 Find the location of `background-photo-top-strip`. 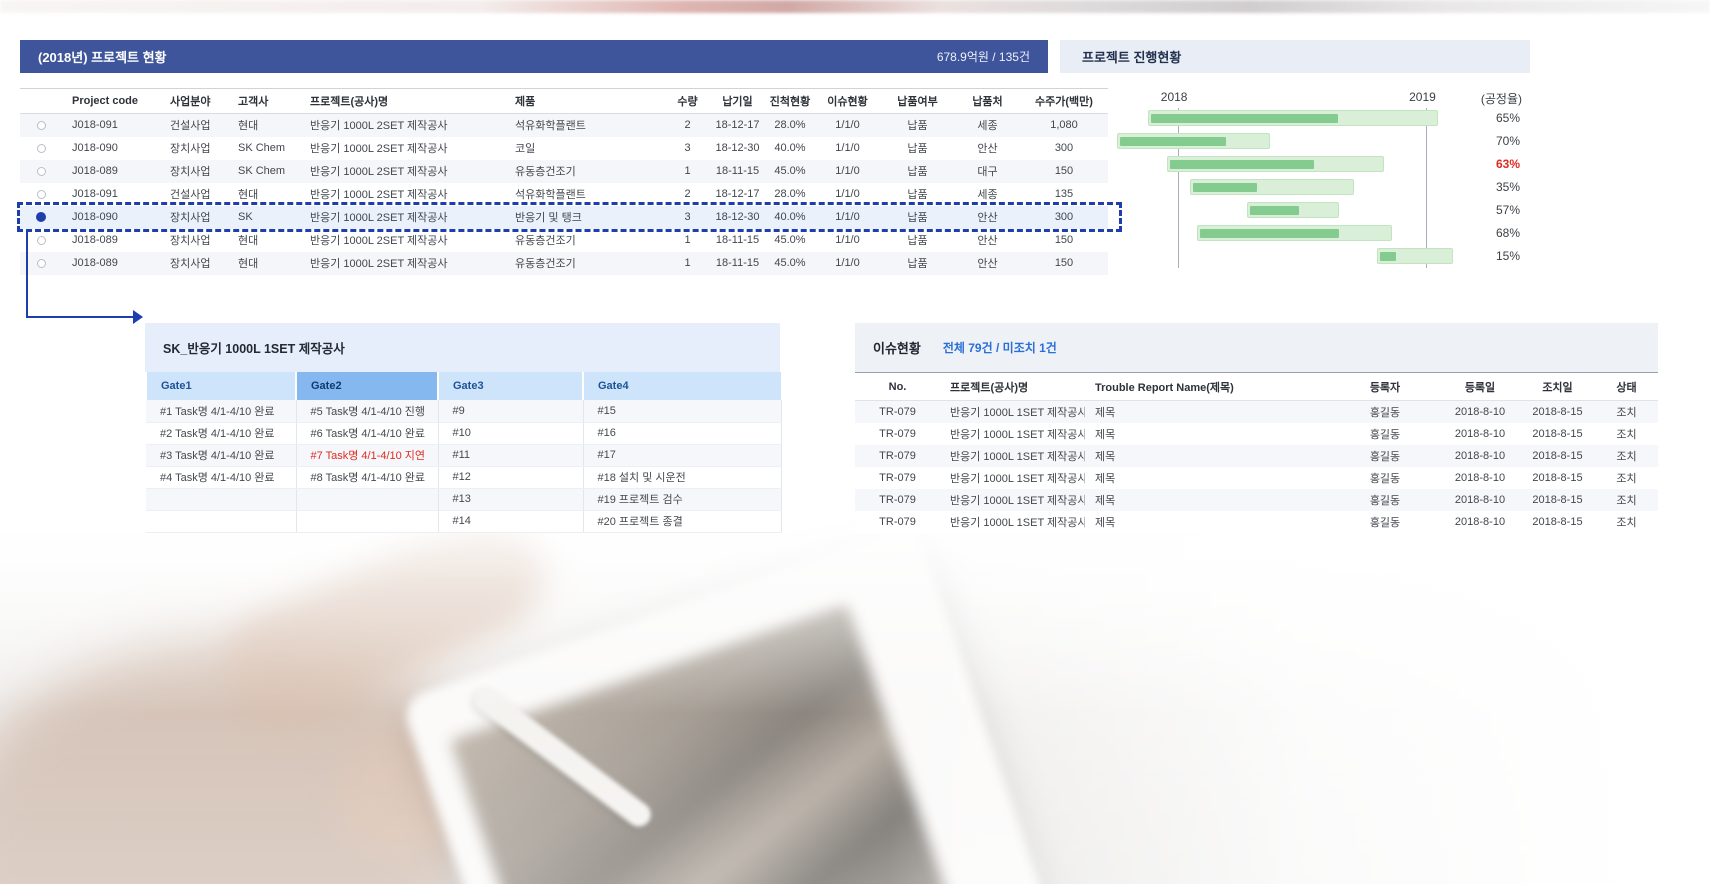

background-photo-top-strip is located at coordinates (855, 6).